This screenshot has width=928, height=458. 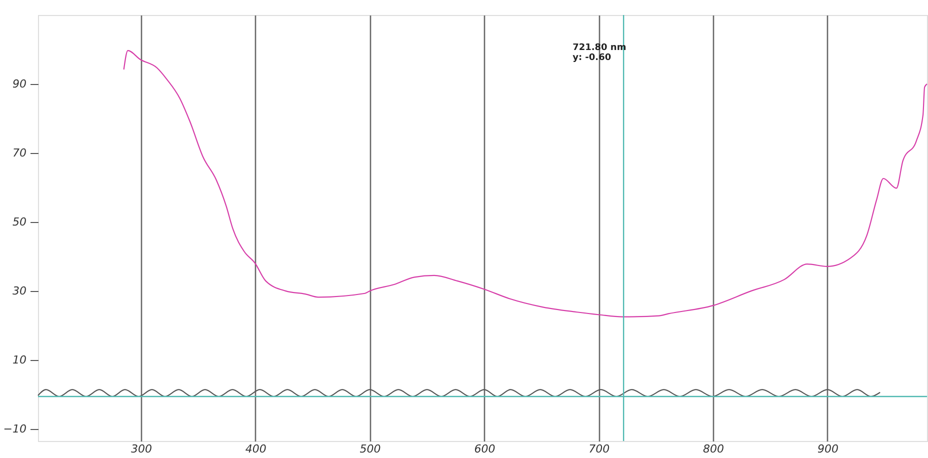 What do you see at coordinates (19, 359) in the screenshot?
I see `y-tick-label: 10` at bounding box center [19, 359].